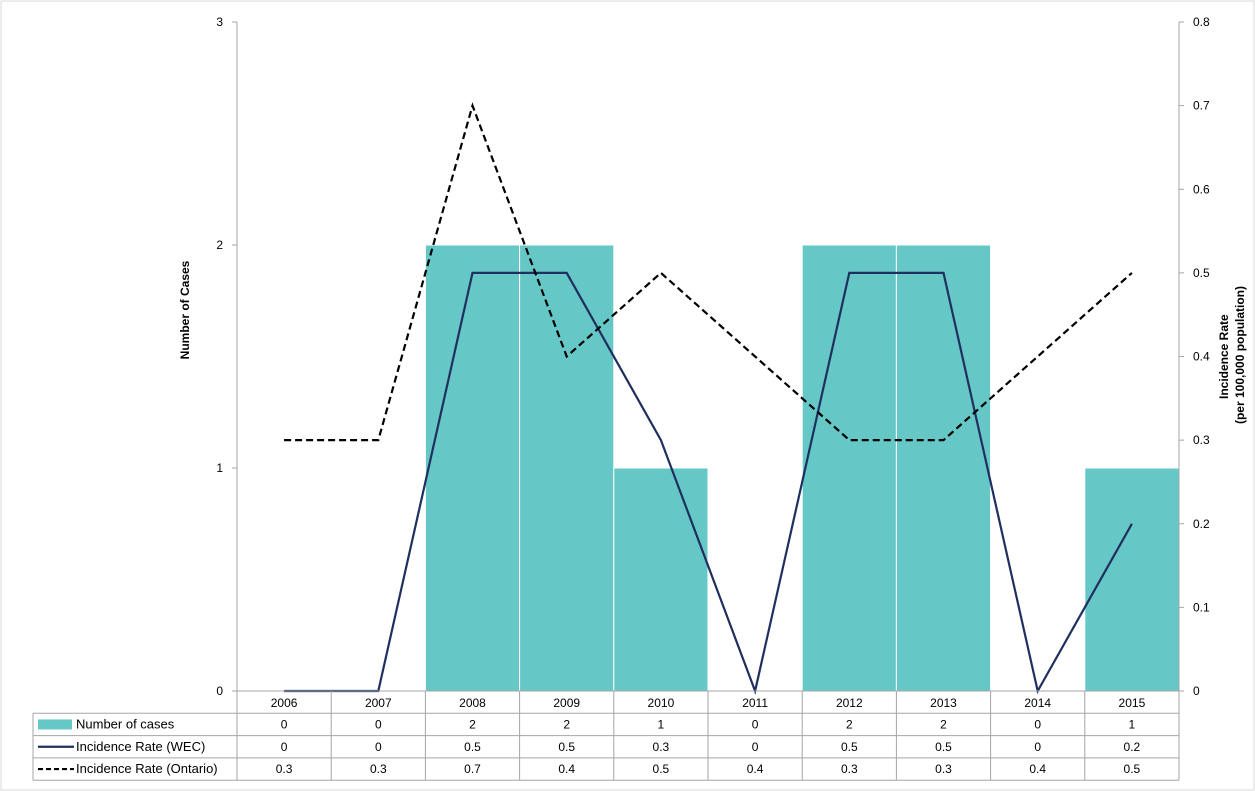 The height and width of the screenshot is (791, 1255). Describe the element at coordinates (1232, 355) in the screenshot. I see `y-axis-title-right: Incidence Rate (per 100,000 population)` at that location.